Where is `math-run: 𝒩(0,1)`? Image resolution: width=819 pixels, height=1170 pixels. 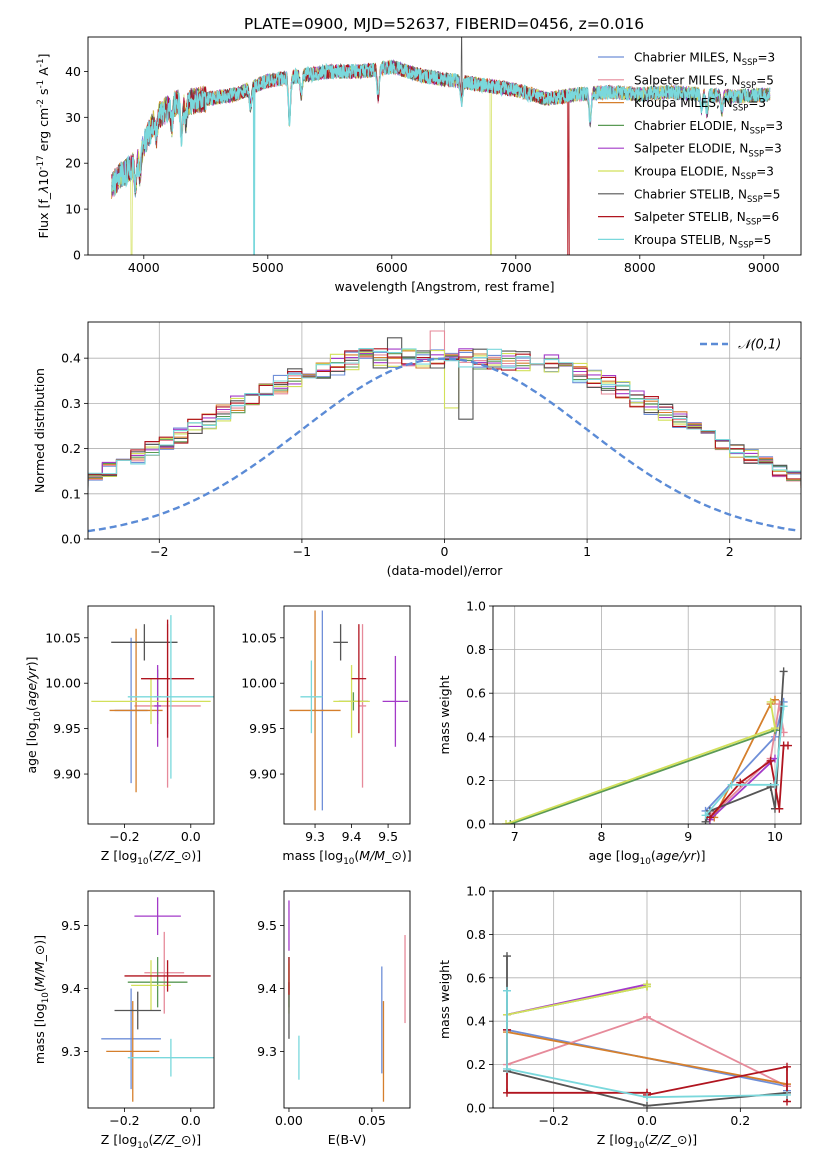
math-run: 𝒩(0,1) is located at coordinates (759, 345).